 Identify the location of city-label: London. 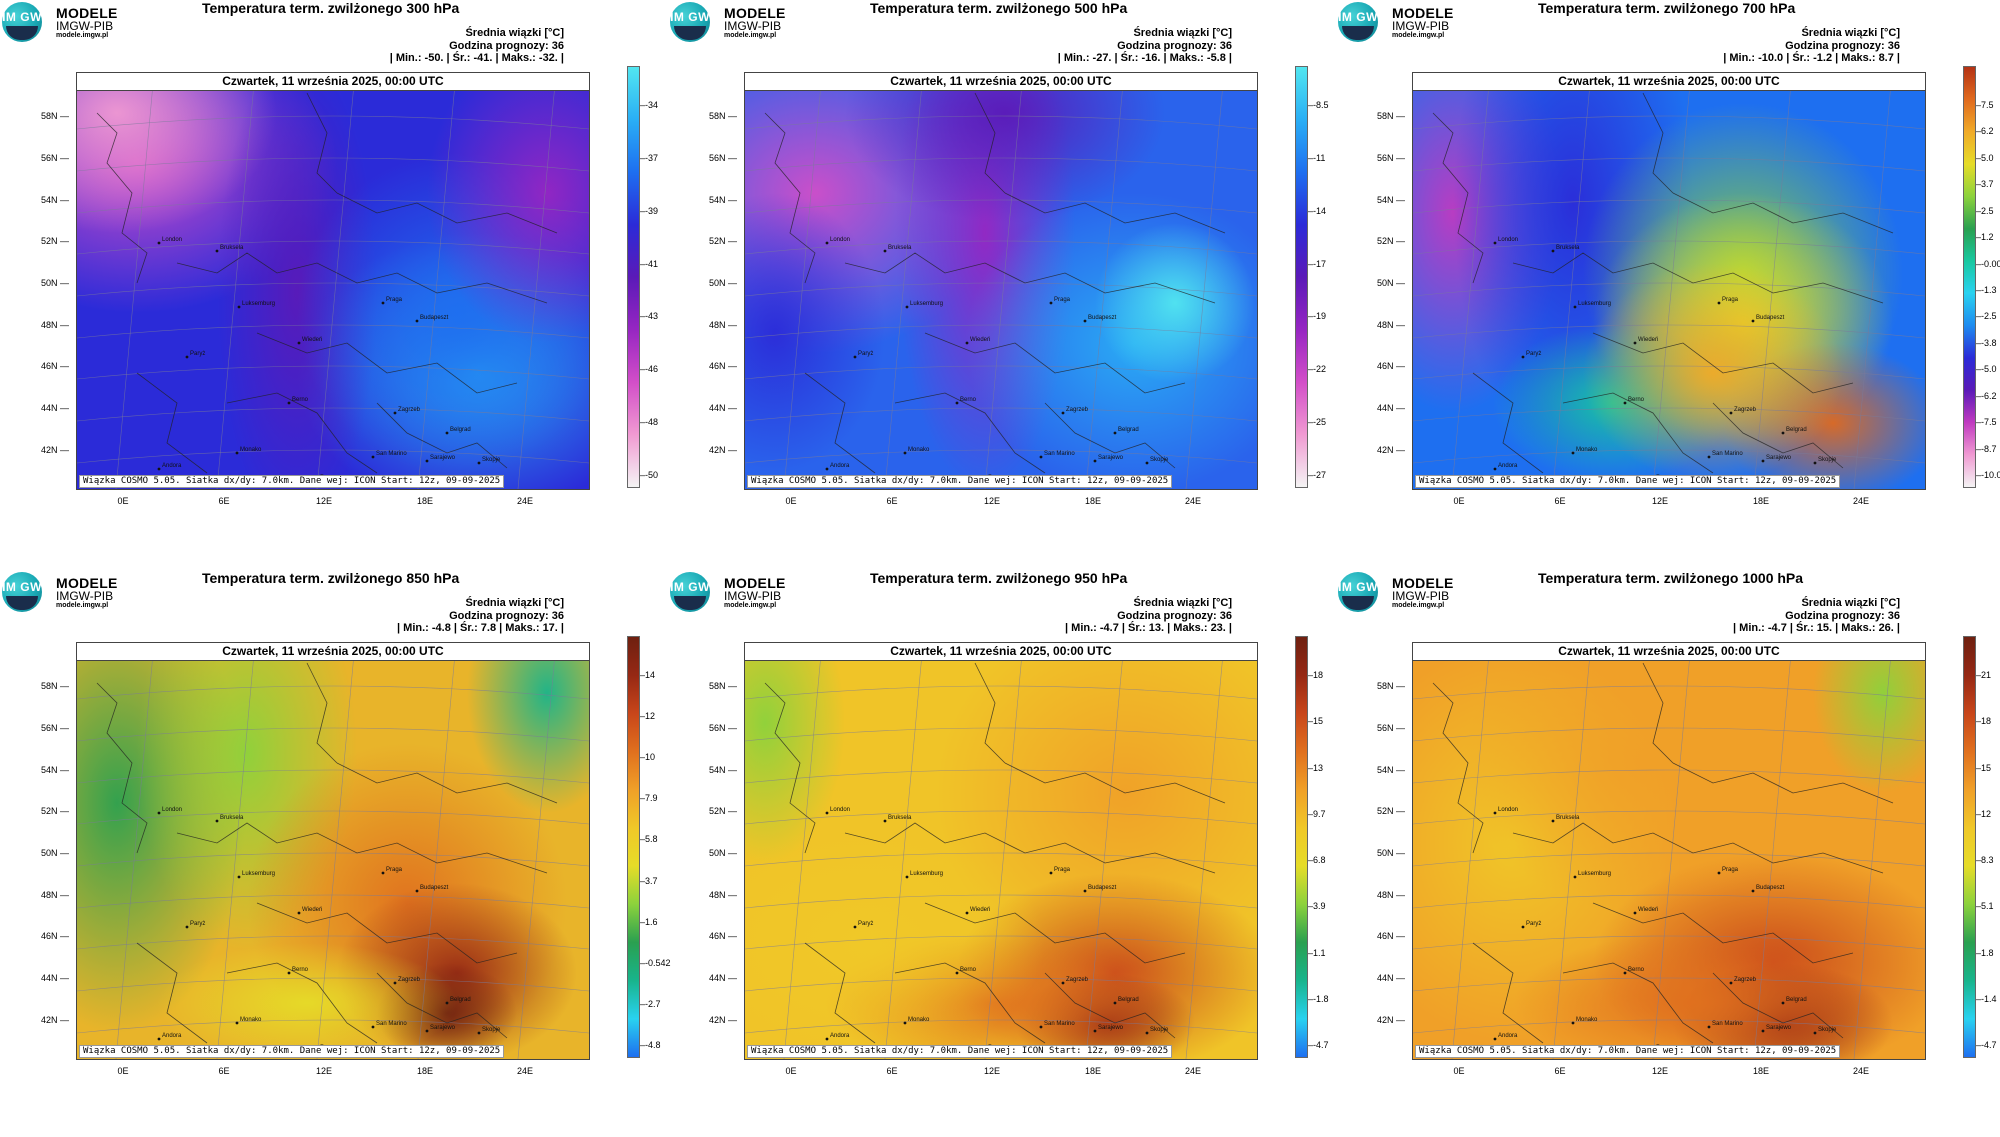
(1508, 240).